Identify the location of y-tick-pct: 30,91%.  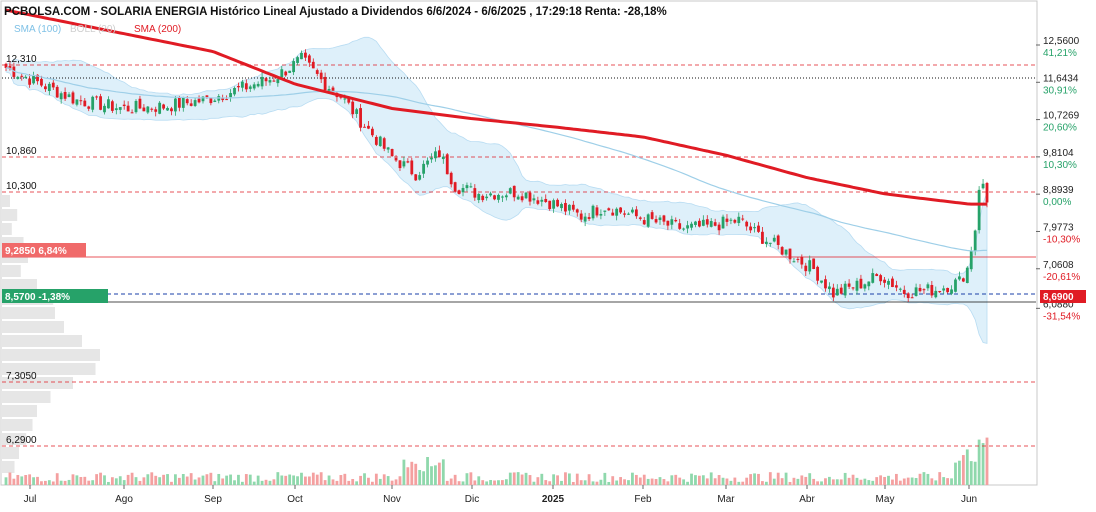
(1060, 90).